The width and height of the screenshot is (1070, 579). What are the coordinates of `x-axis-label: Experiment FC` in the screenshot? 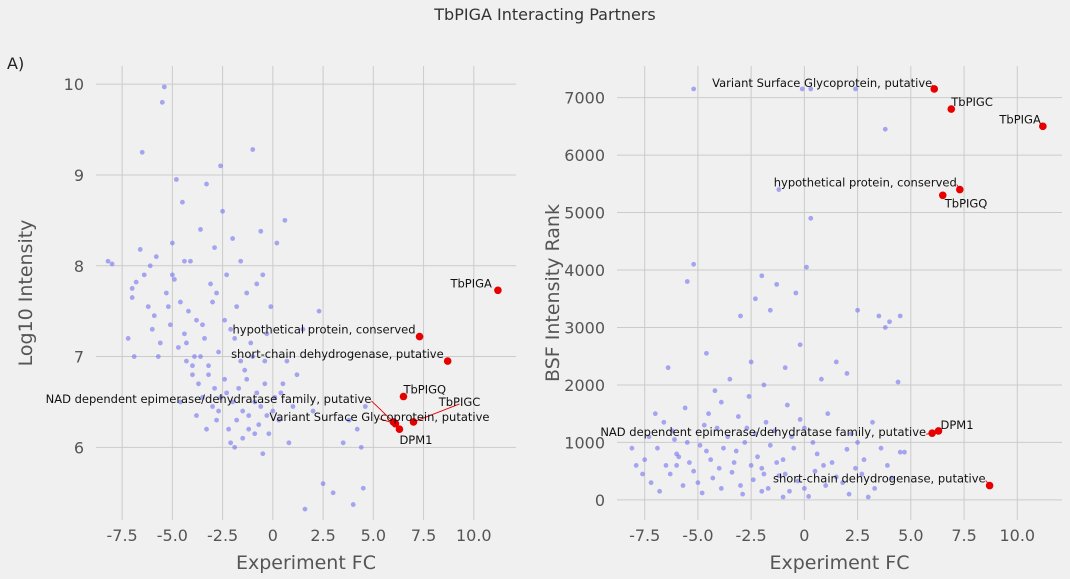 It's located at (306, 563).